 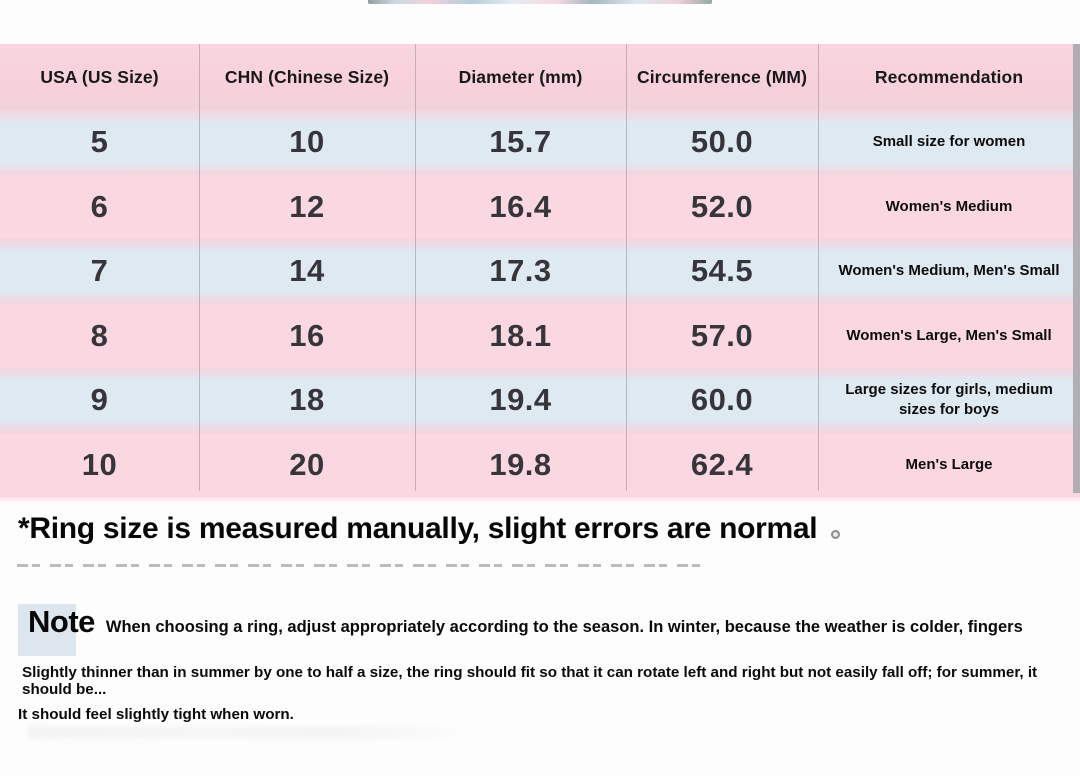 What do you see at coordinates (99, 400) in the screenshot?
I see `cell-usa: 9` at bounding box center [99, 400].